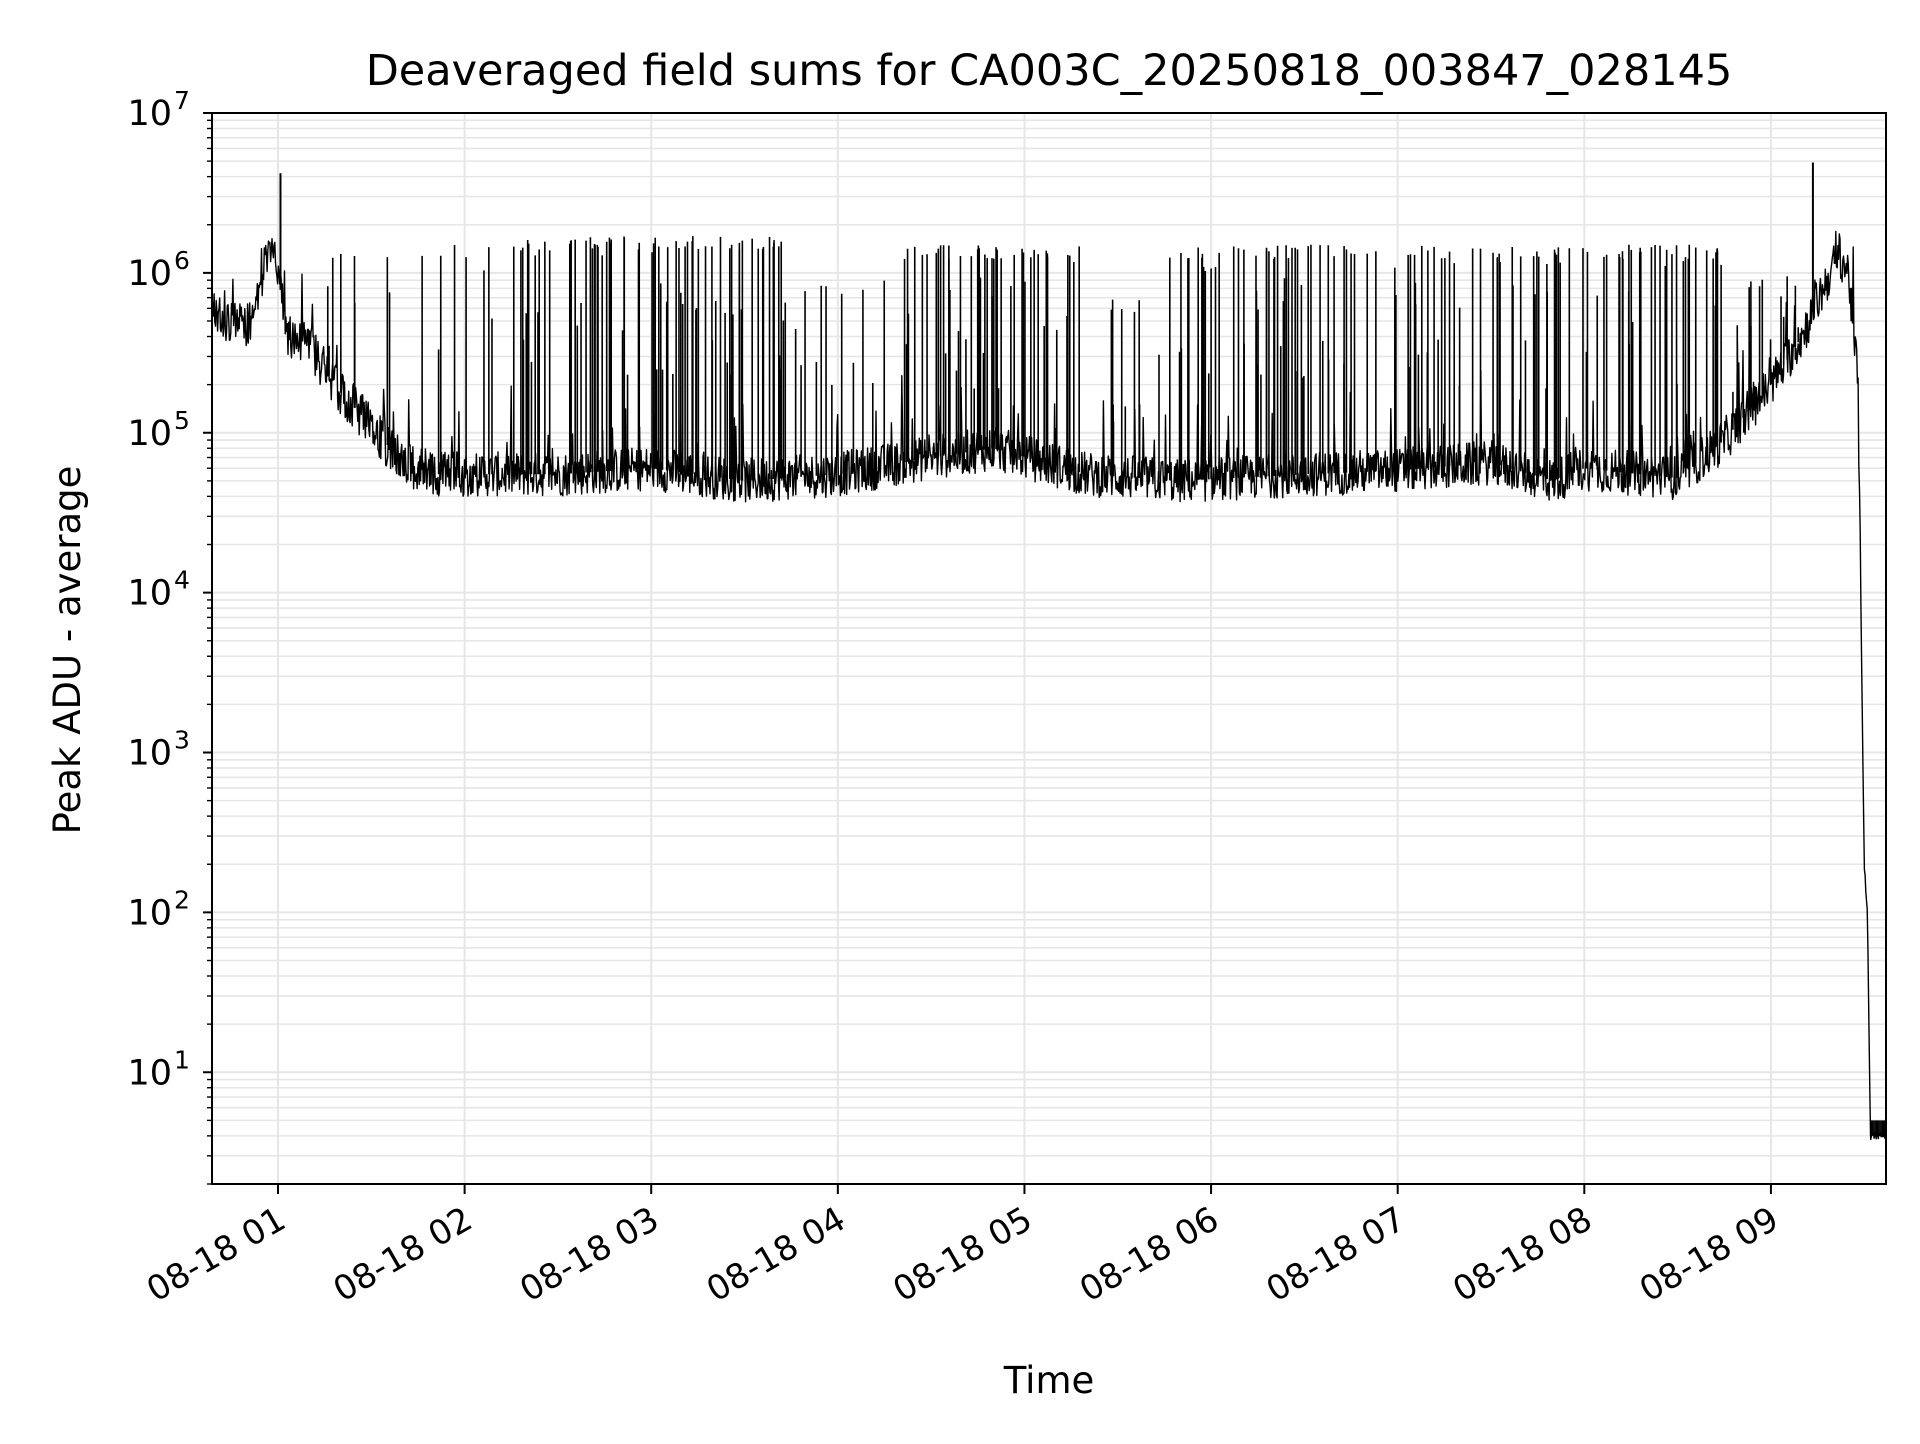  I want to click on y-tick-exponent: 2, so click(182, 899).